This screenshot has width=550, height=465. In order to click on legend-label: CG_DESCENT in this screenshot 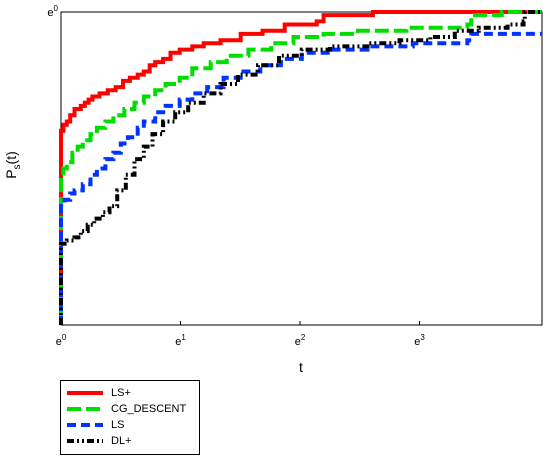, I will do `click(149, 409)`.